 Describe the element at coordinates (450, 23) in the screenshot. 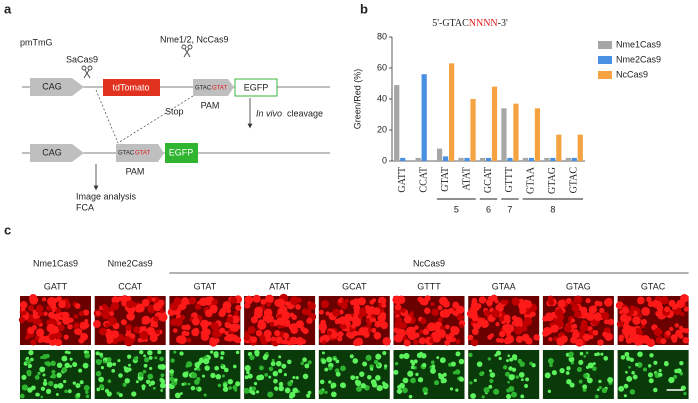

I see `title-part: 5'-GTAC` at that location.